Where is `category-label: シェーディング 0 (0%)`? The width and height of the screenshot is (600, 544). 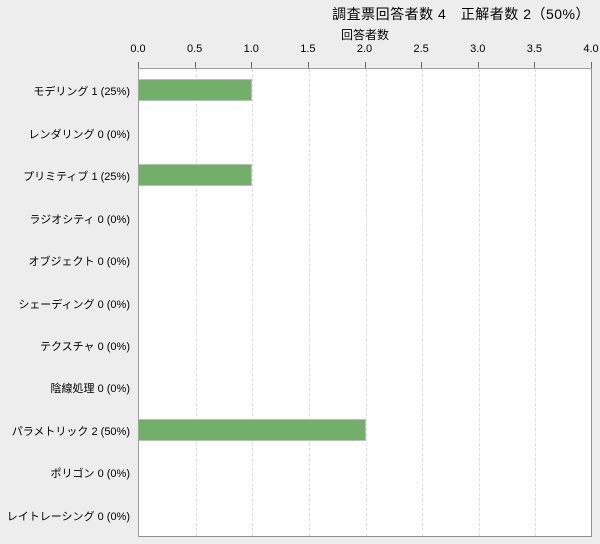 category-label: シェーディング 0 (0%) is located at coordinates (74, 304).